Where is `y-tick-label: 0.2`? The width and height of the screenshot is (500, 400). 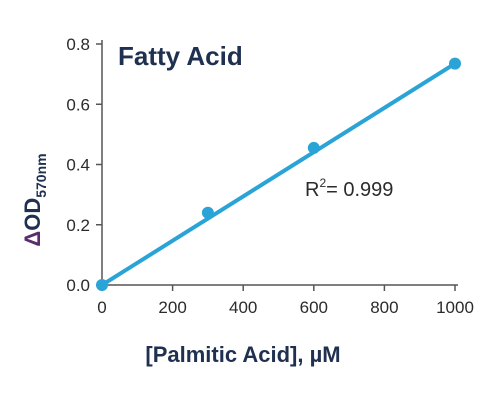 y-tick-label: 0.2 is located at coordinates (78, 225).